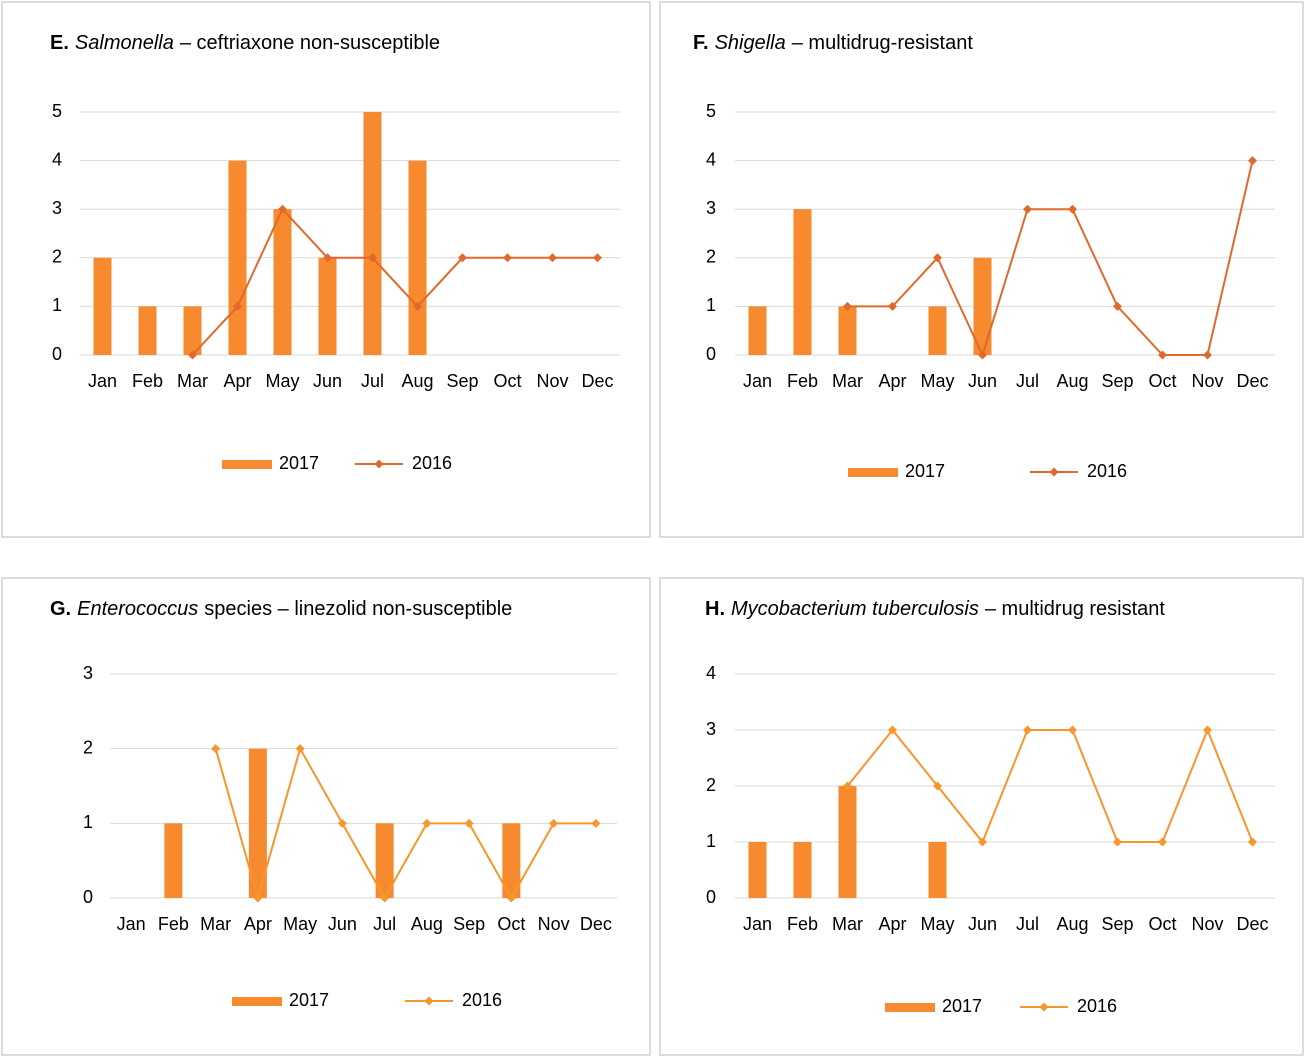 This screenshot has height=1062, width=1306. I want to click on legend-swatch, so click(257, 1001).